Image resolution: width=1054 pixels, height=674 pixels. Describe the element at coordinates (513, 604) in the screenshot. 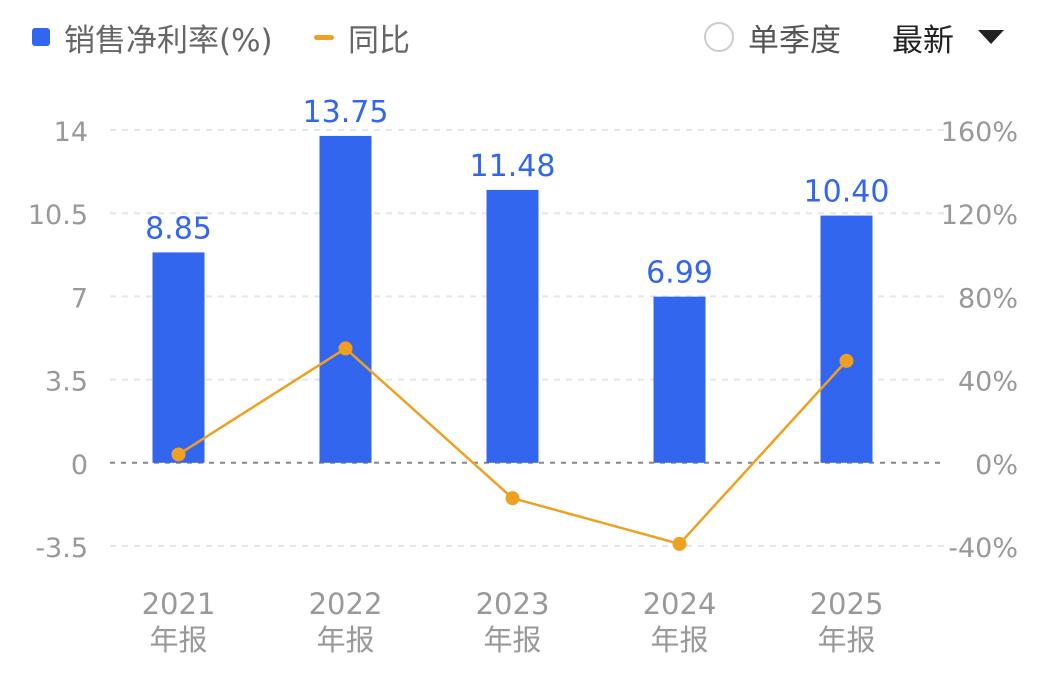

I see `x-tick-label-year: 2023` at that location.